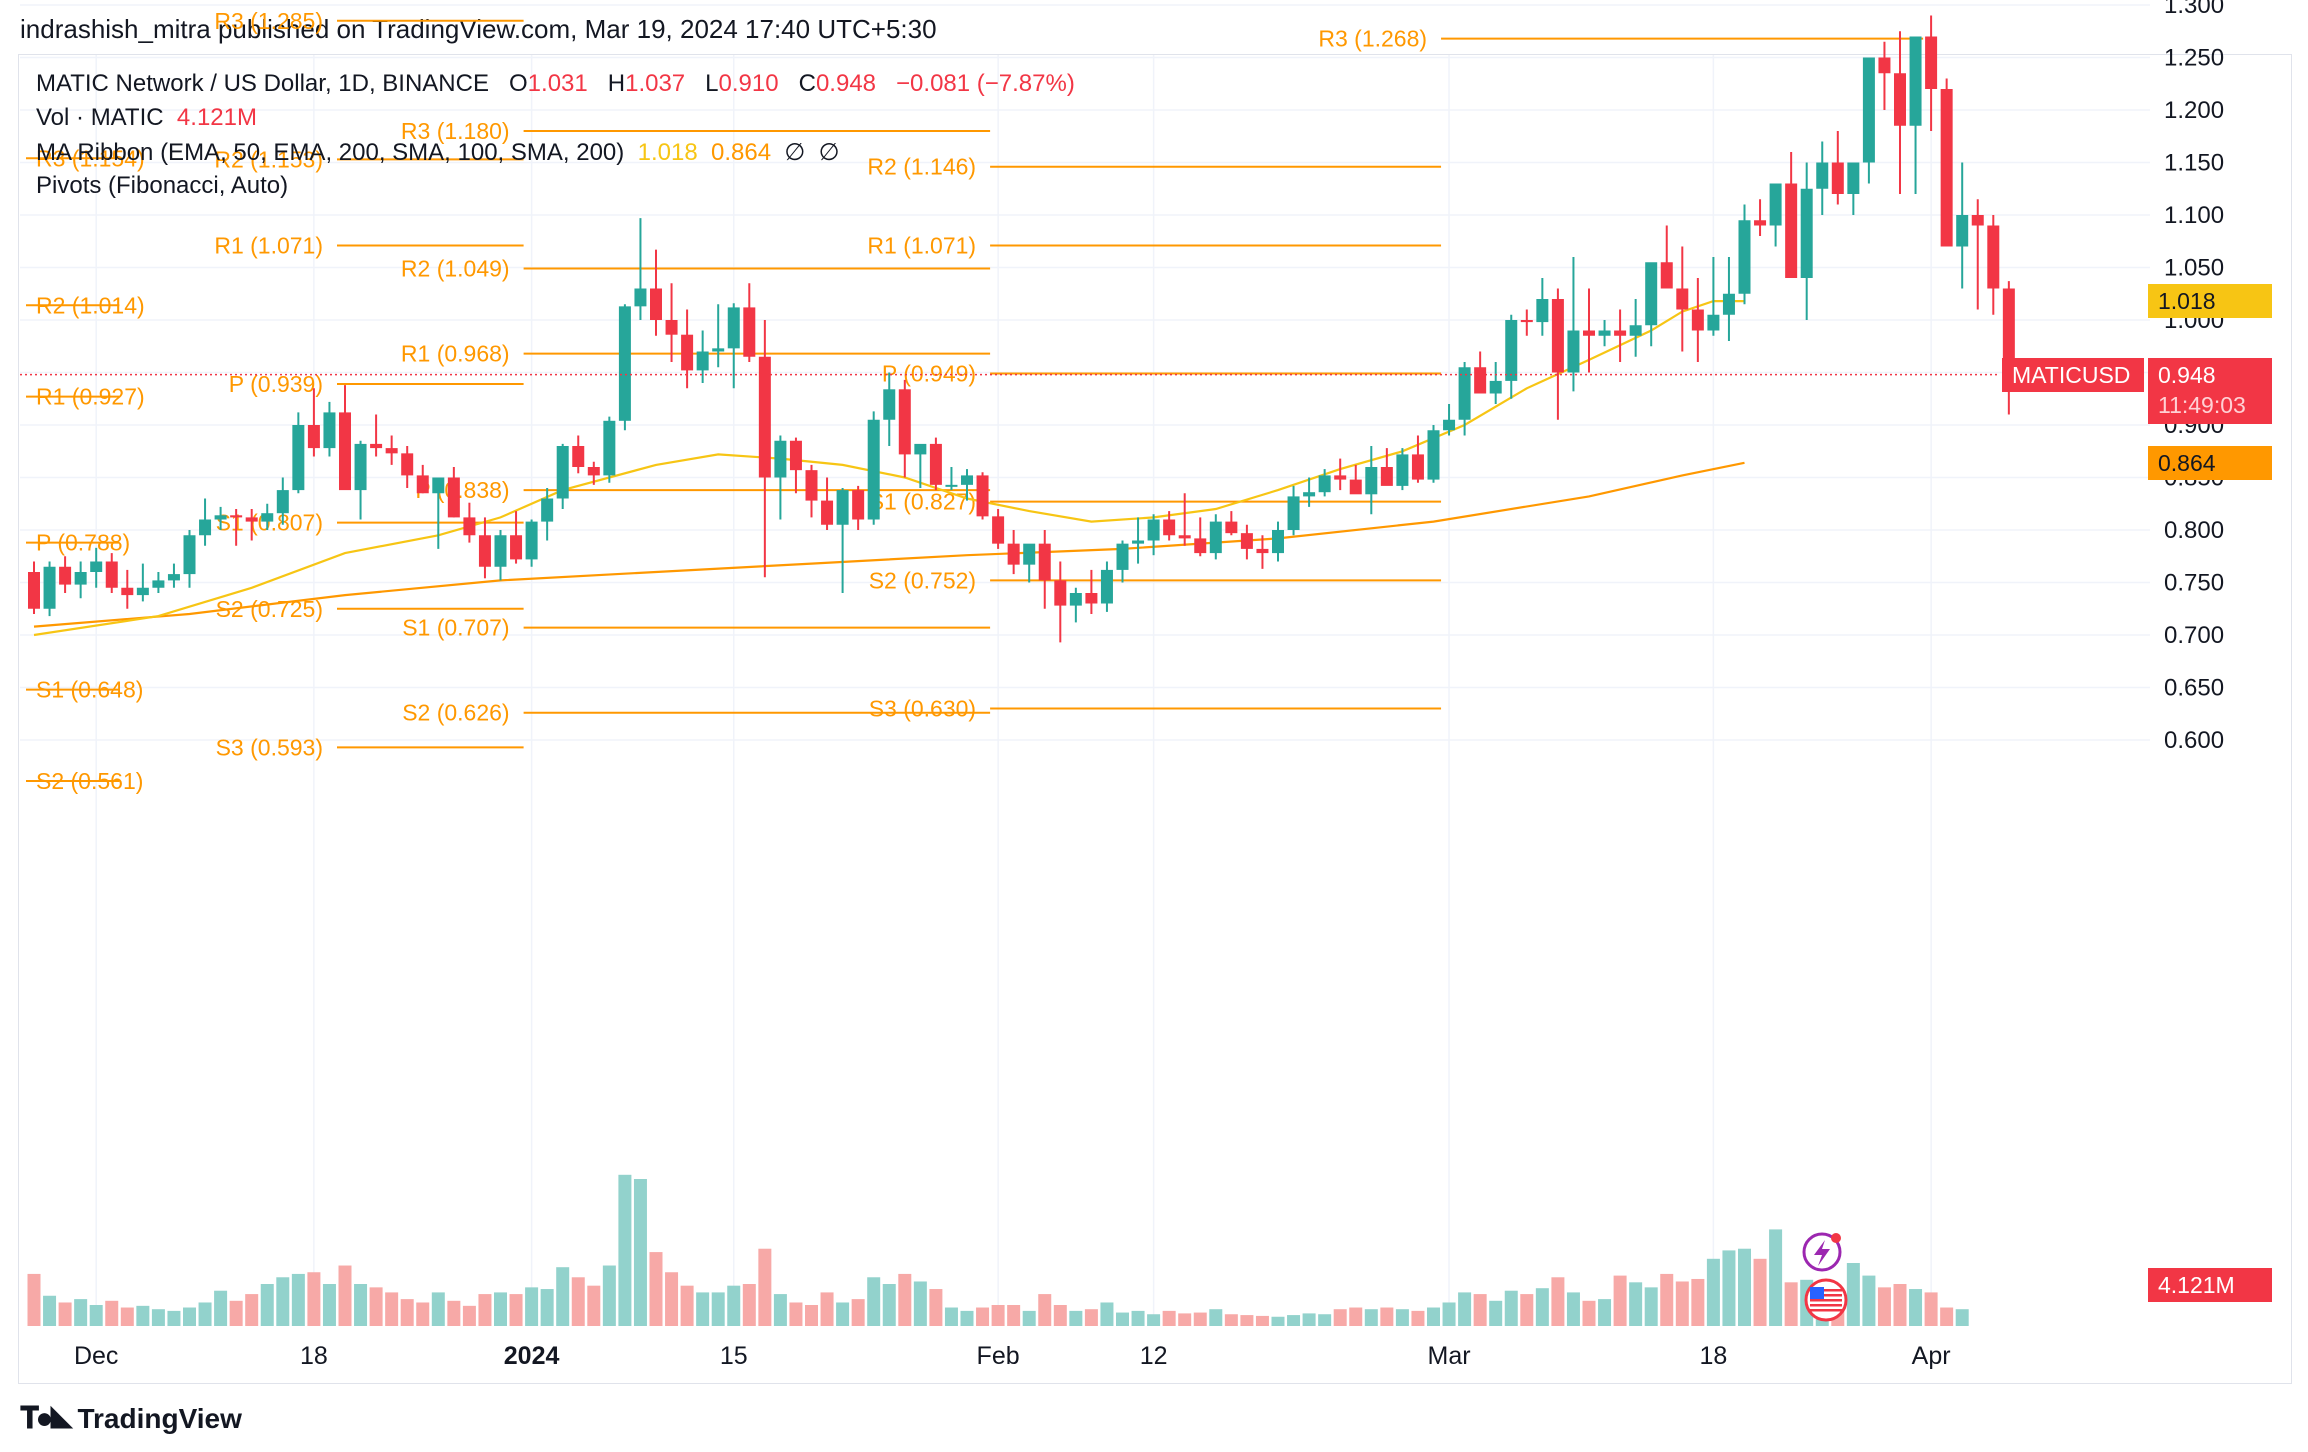  I want to click on open-value: 1.031, so click(557, 83).